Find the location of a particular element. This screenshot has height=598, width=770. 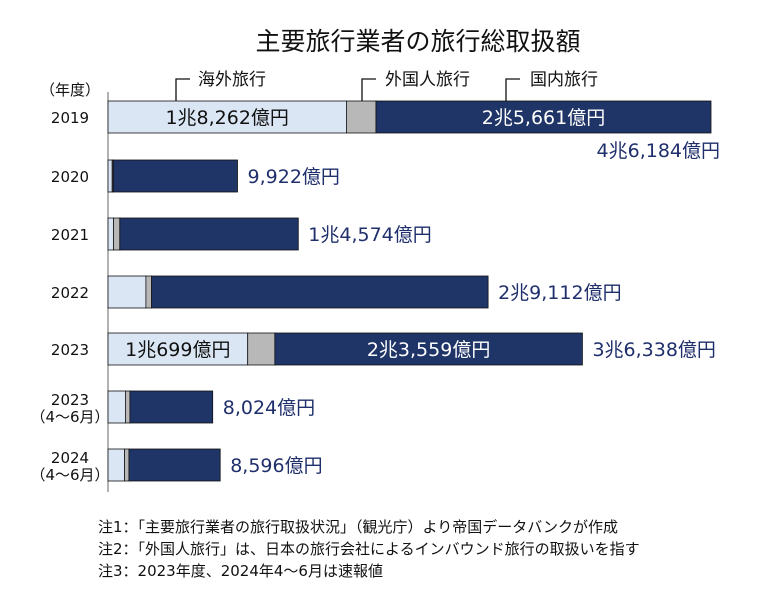

category-label-2-0: 2021 is located at coordinates (70, 235).